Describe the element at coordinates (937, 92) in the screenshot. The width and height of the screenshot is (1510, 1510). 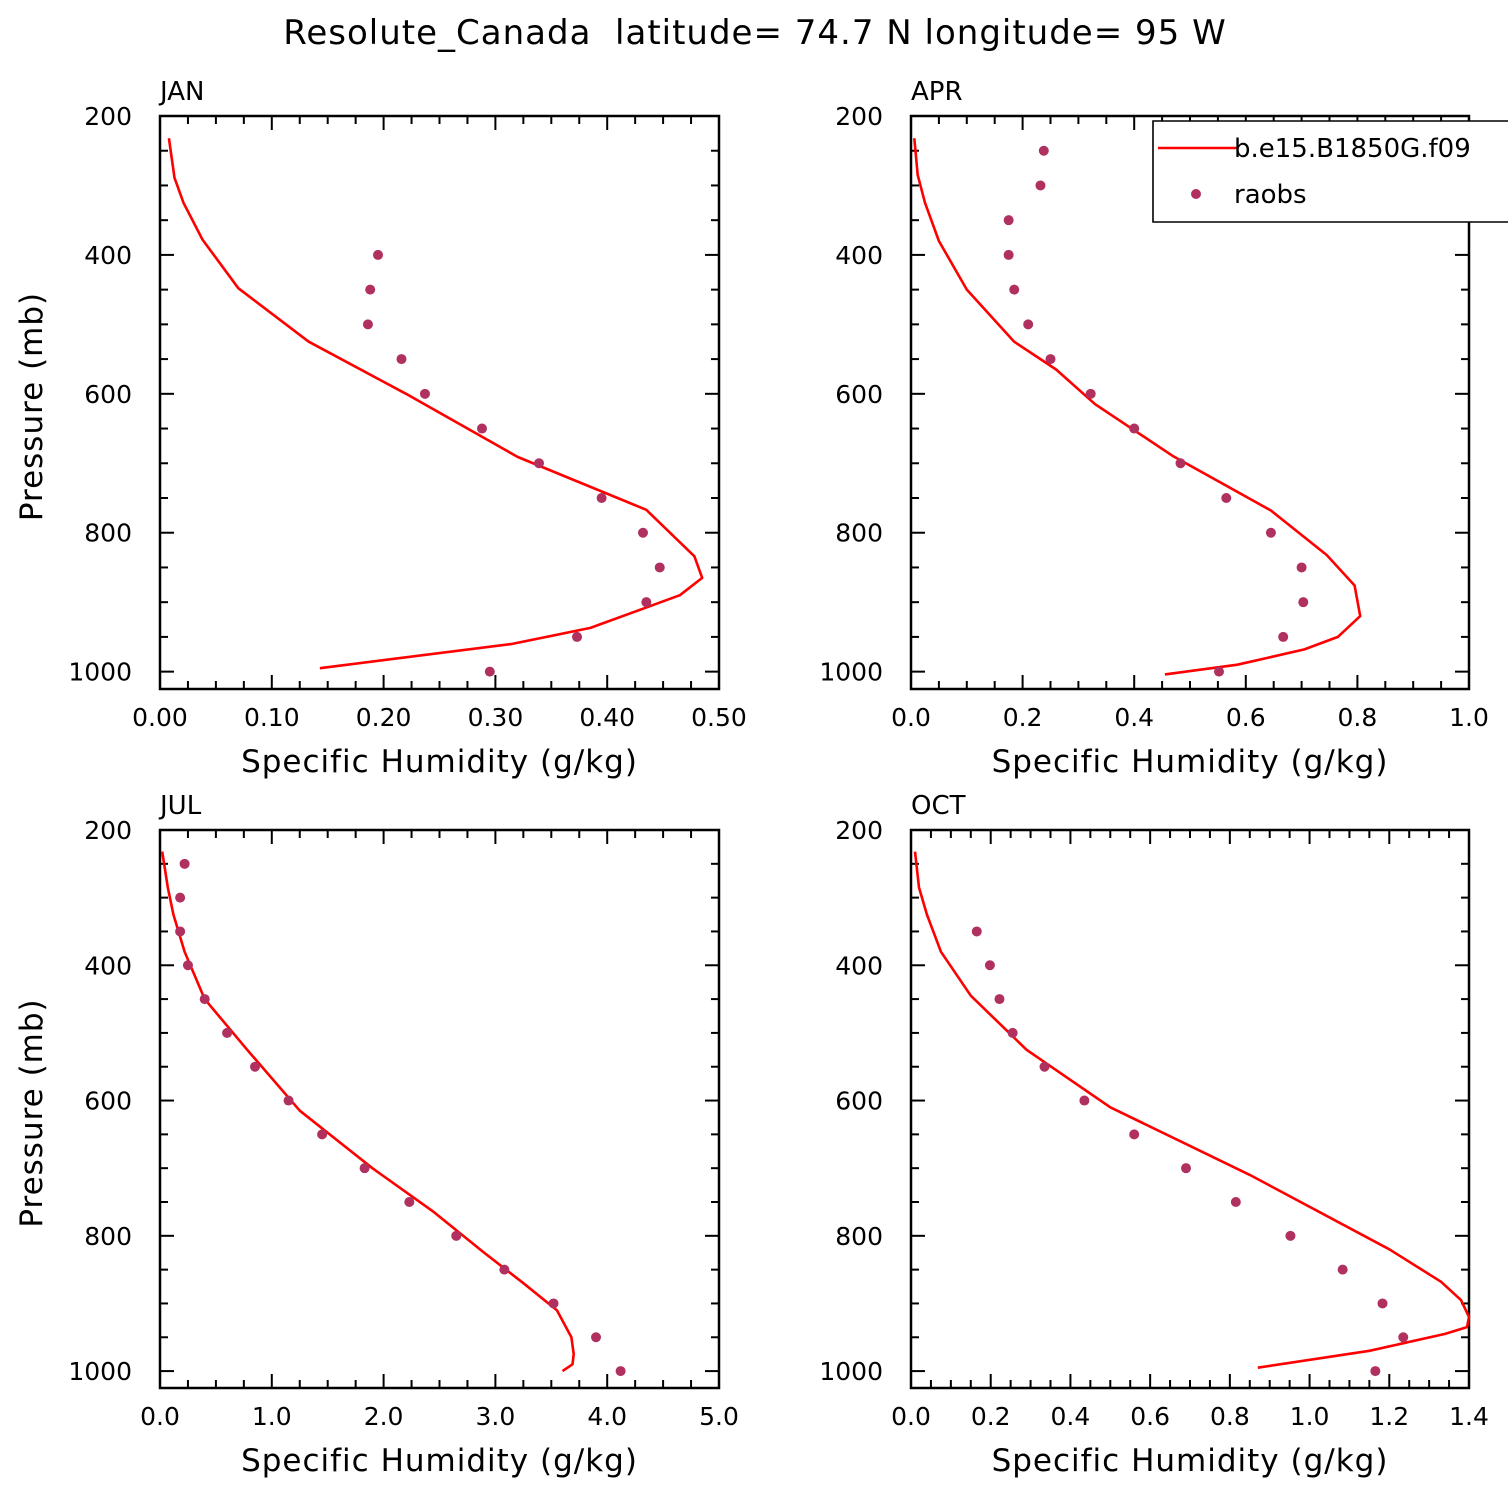
I see `panel-label: APR` at that location.